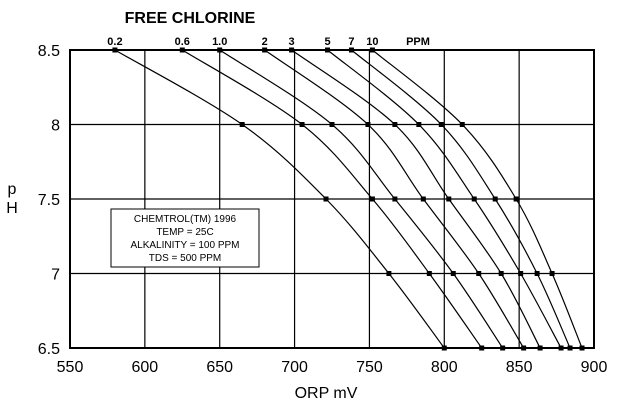 The height and width of the screenshot is (413, 624). Describe the element at coordinates (219, 367) in the screenshot. I see `x-tick-label: 650` at that location.